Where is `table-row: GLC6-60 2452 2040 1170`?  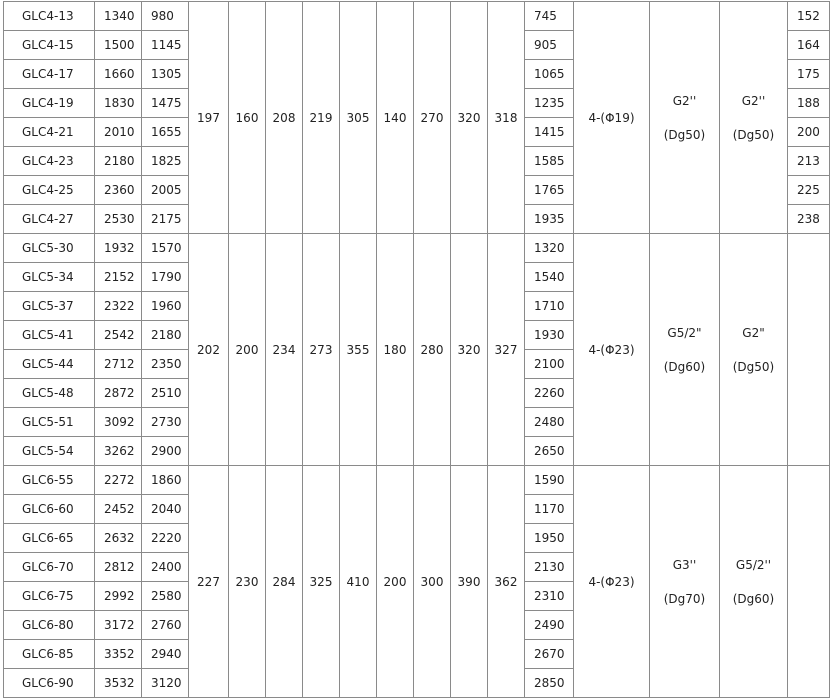
table-row: GLC6-60 2452 2040 1170 is located at coordinates (416, 509).